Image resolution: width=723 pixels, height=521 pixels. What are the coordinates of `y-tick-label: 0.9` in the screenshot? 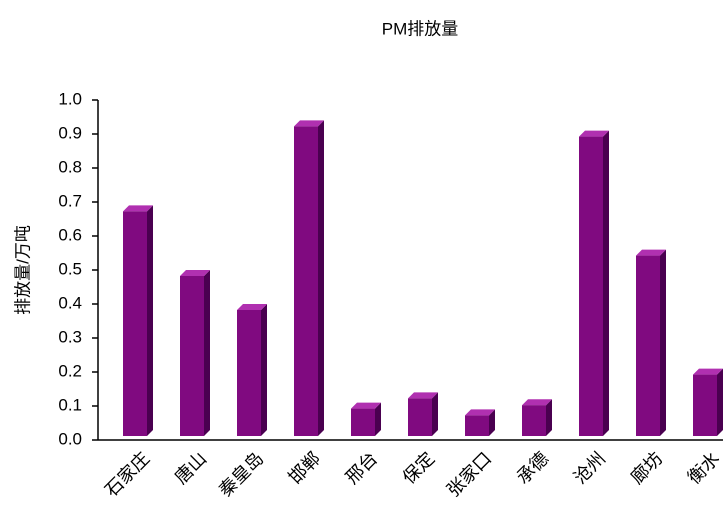 It's located at (70, 132).